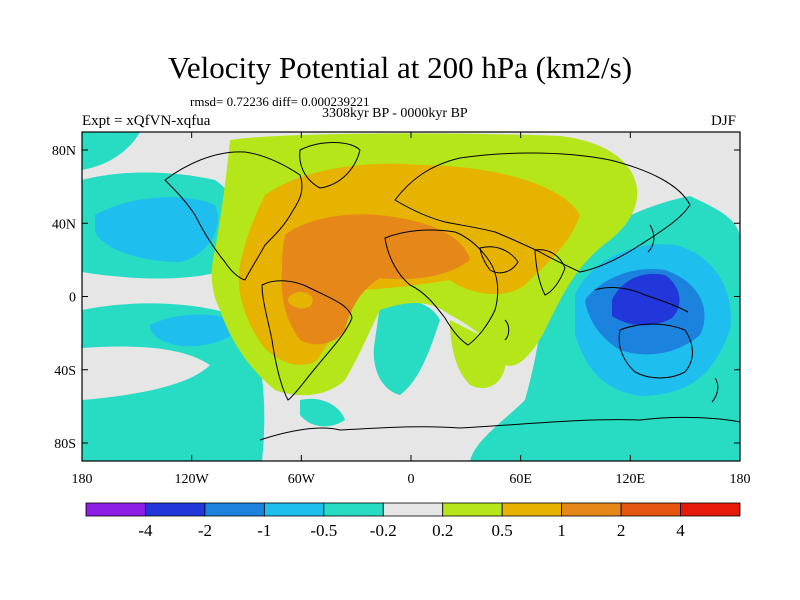 The image size is (800, 600). What do you see at coordinates (330, 165) in the screenshot?
I see `coast-greenland` at bounding box center [330, 165].